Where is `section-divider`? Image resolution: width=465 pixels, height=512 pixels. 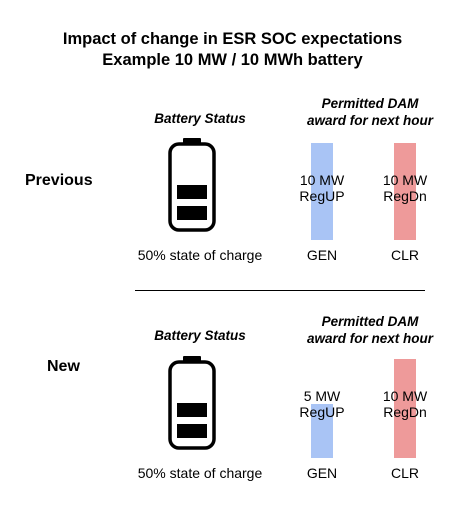 section-divider is located at coordinates (280, 290).